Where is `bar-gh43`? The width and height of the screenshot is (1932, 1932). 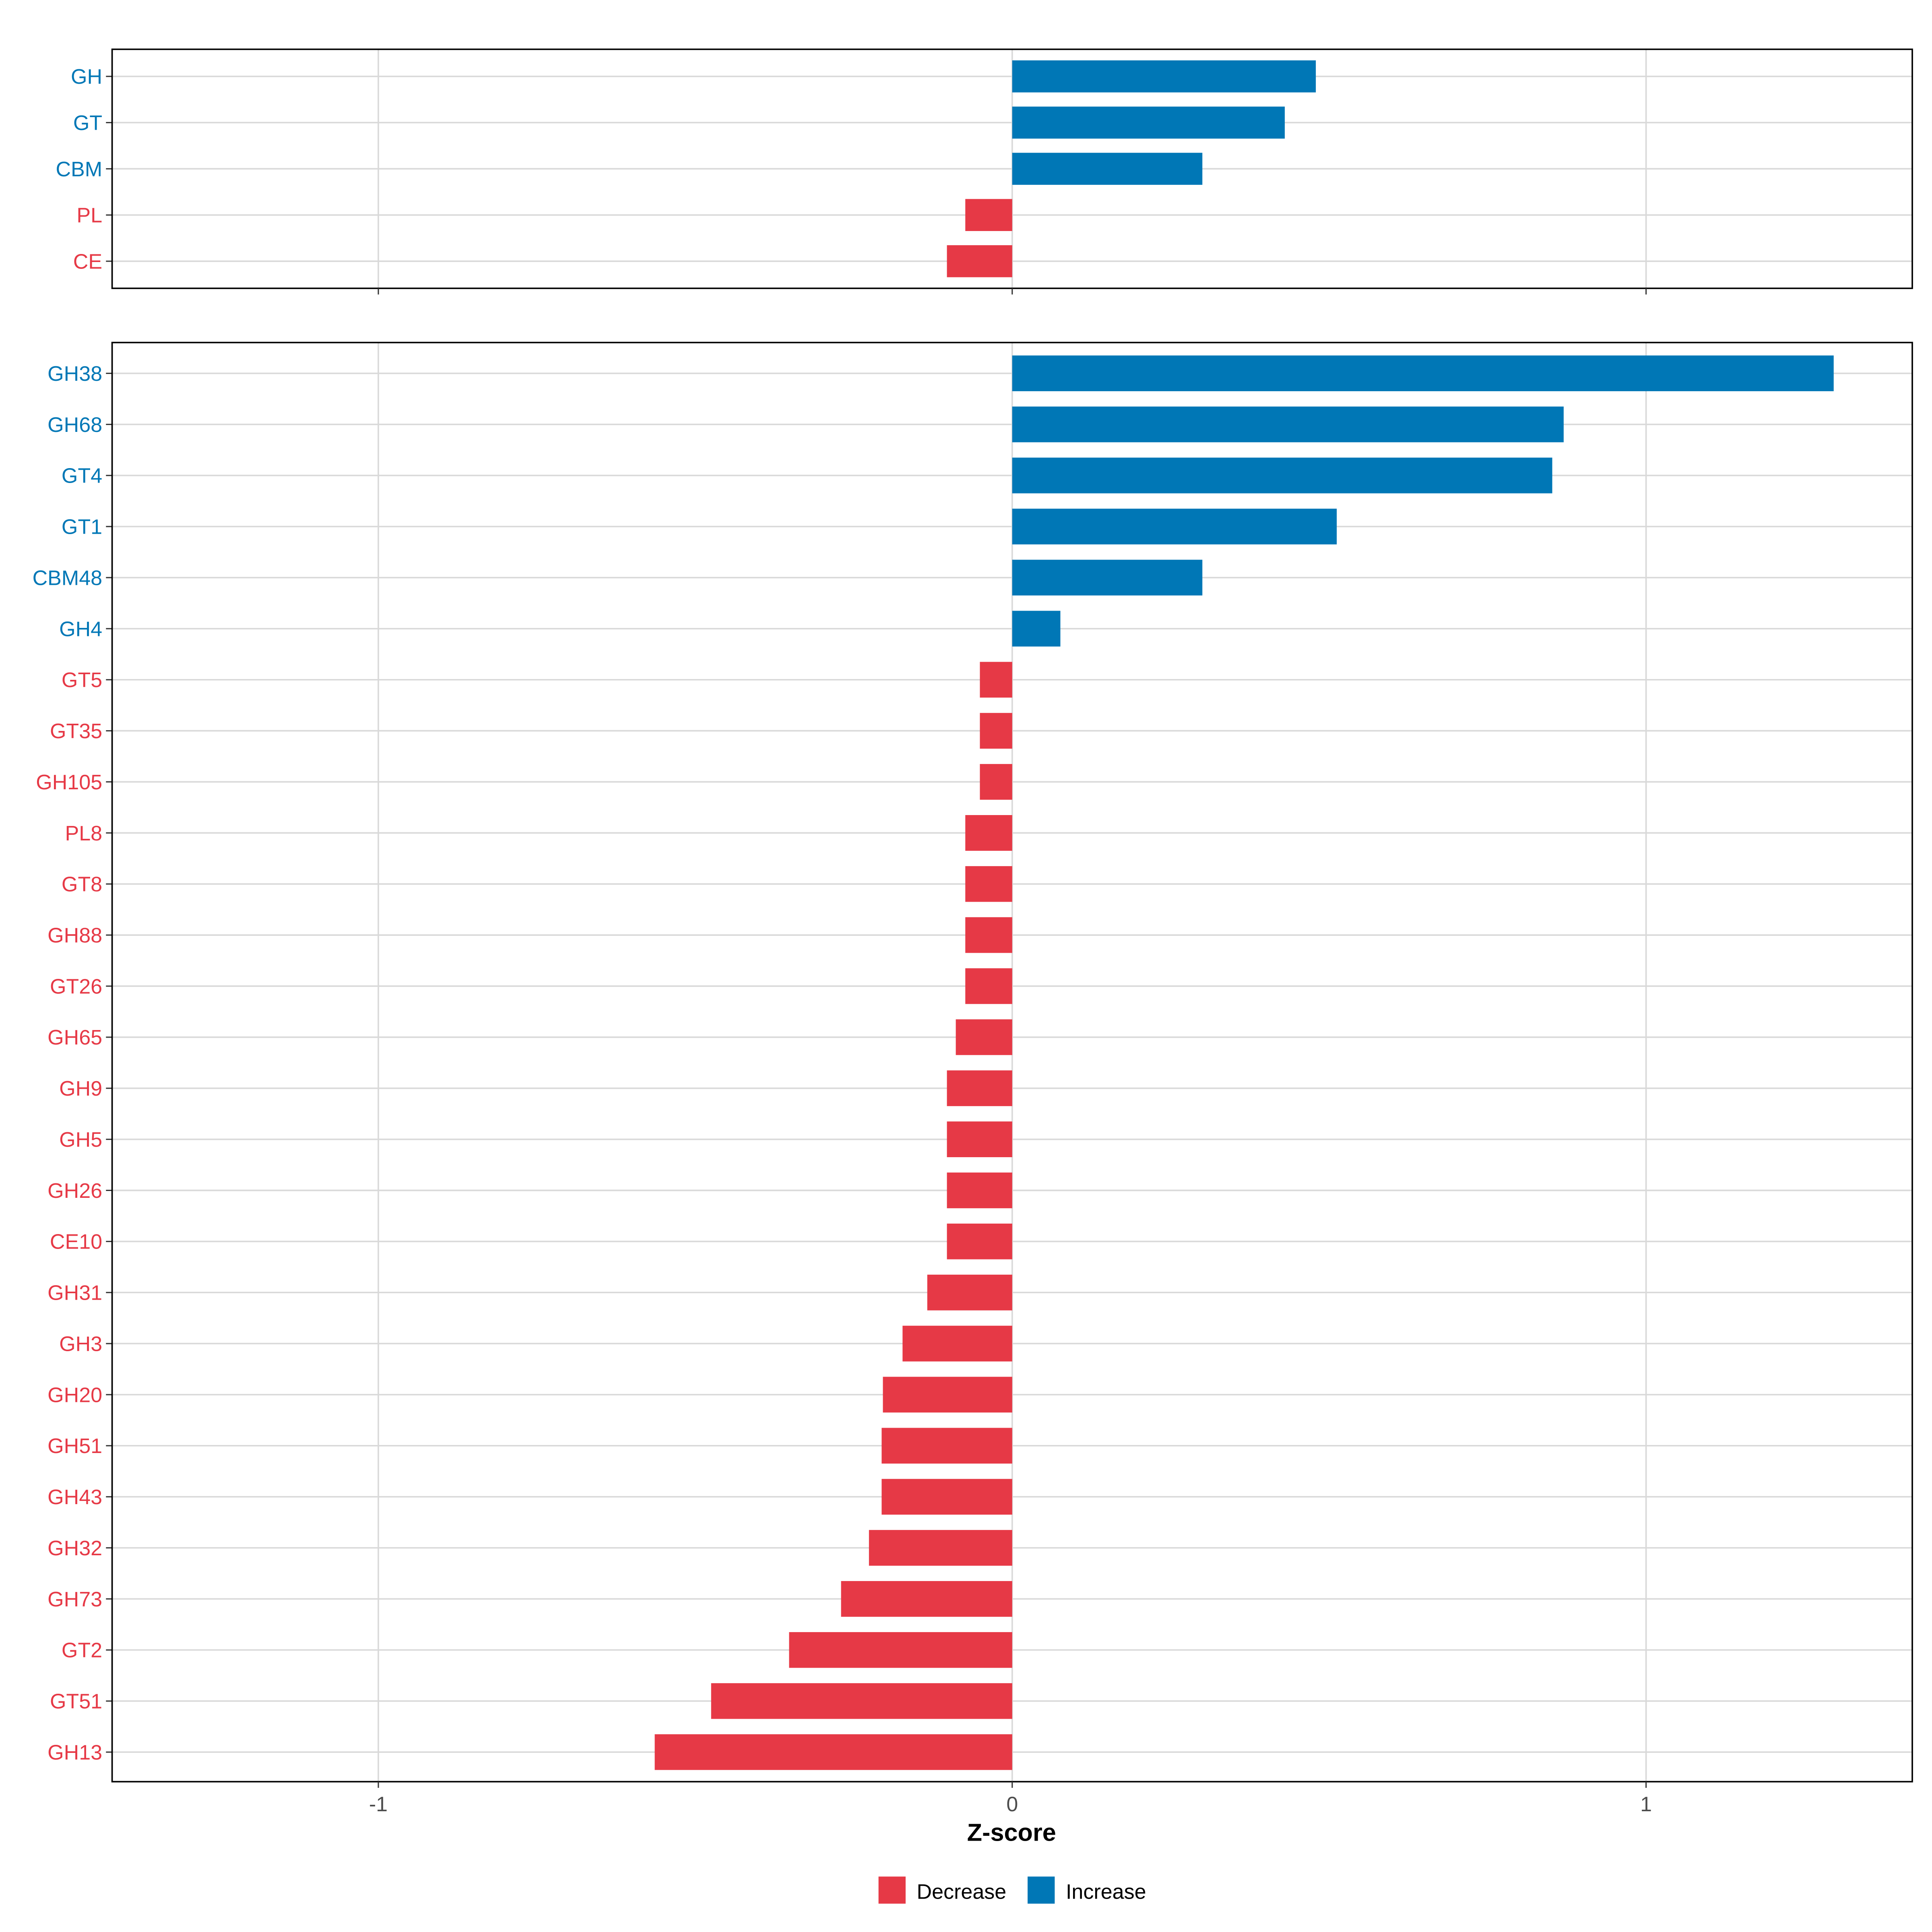 bar-gh43 is located at coordinates (946, 1497).